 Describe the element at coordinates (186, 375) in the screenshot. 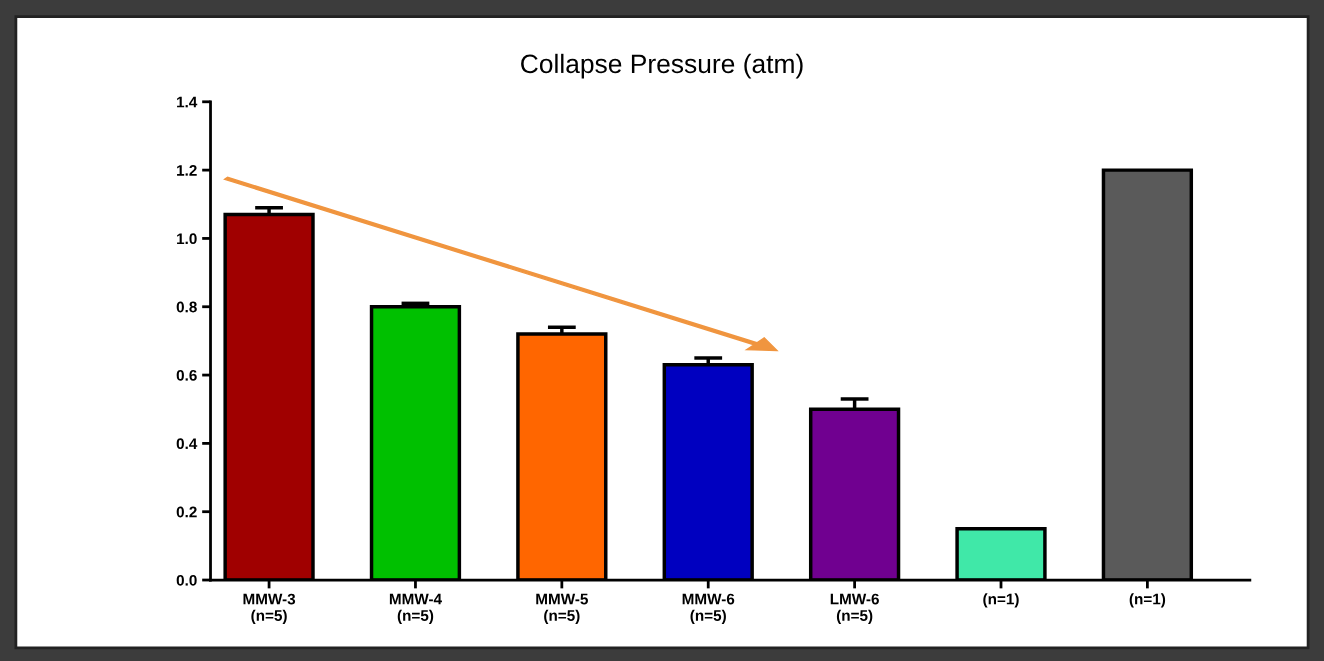

I see `y-tick-label: 0.6` at that location.